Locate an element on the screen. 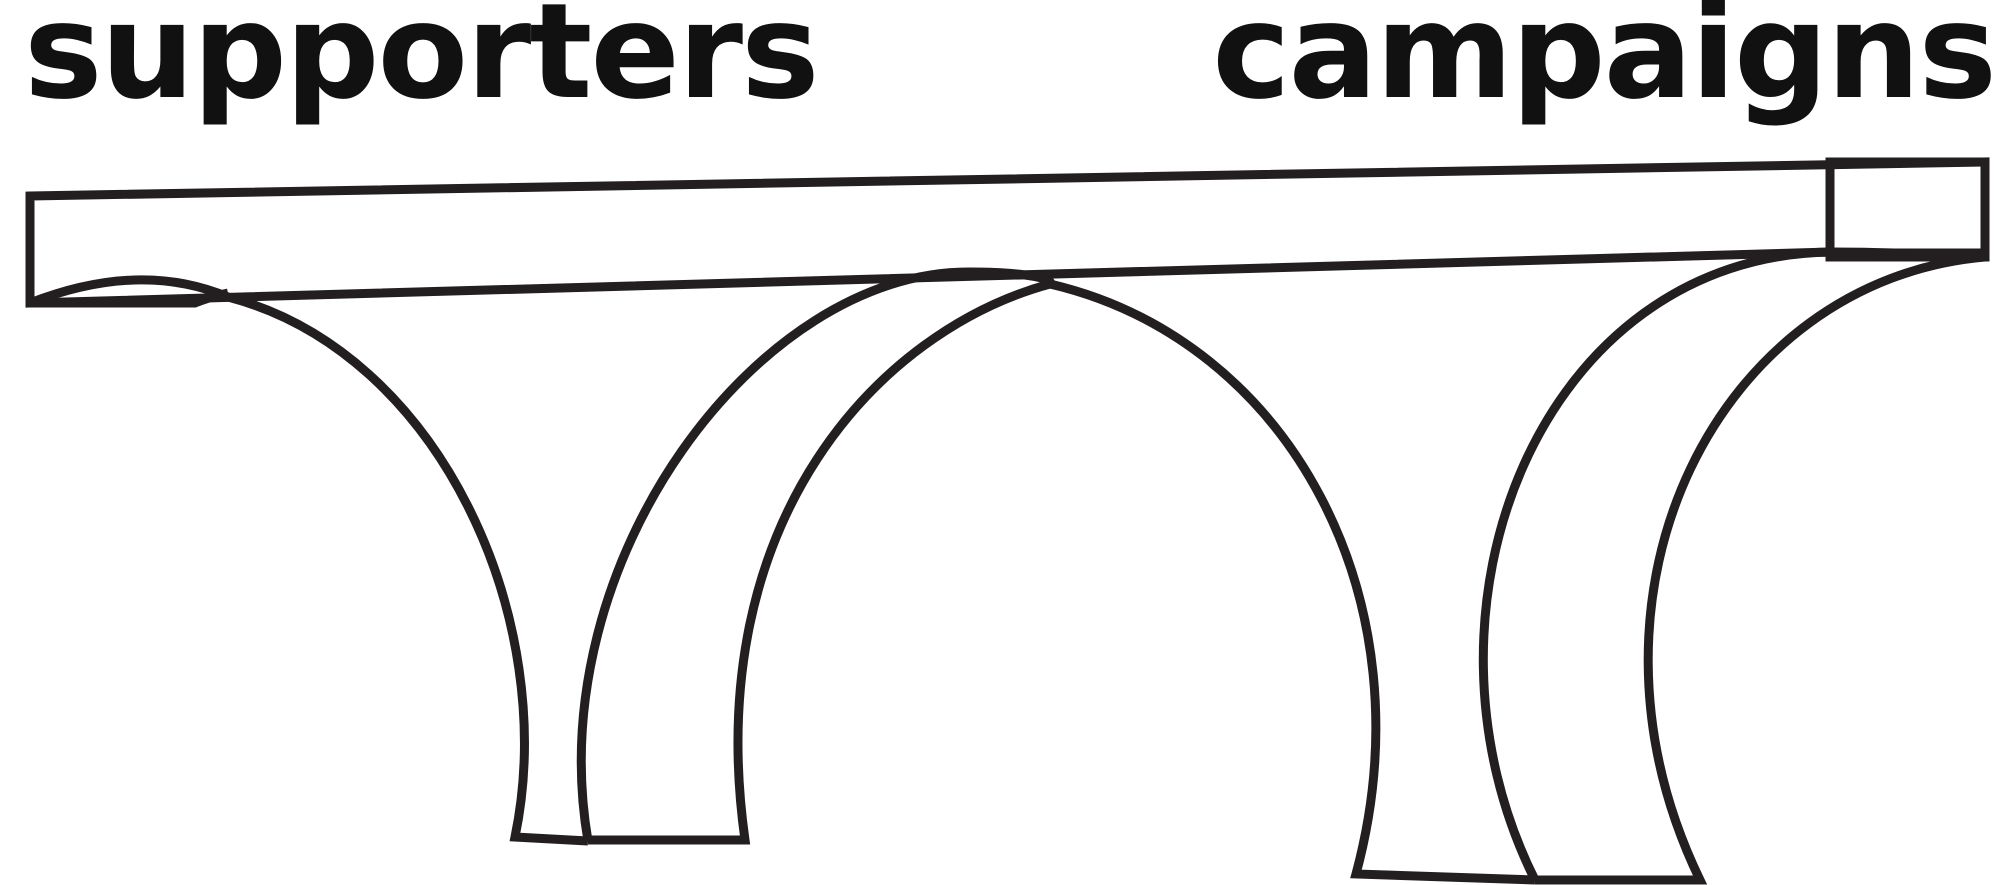  deck-end-block is located at coordinates (1907, 207).